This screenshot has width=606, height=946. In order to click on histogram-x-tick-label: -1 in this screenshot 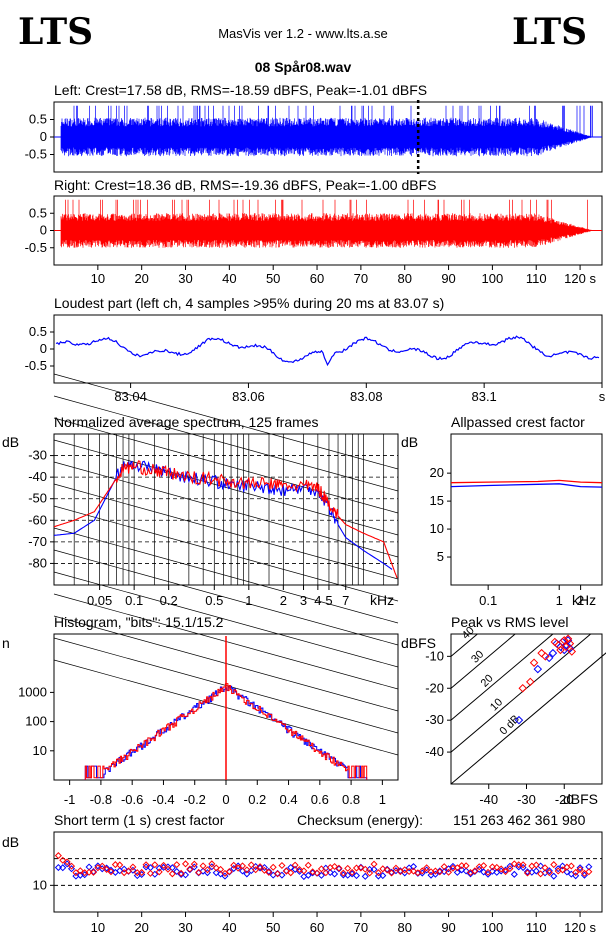, I will do `click(70, 799)`.